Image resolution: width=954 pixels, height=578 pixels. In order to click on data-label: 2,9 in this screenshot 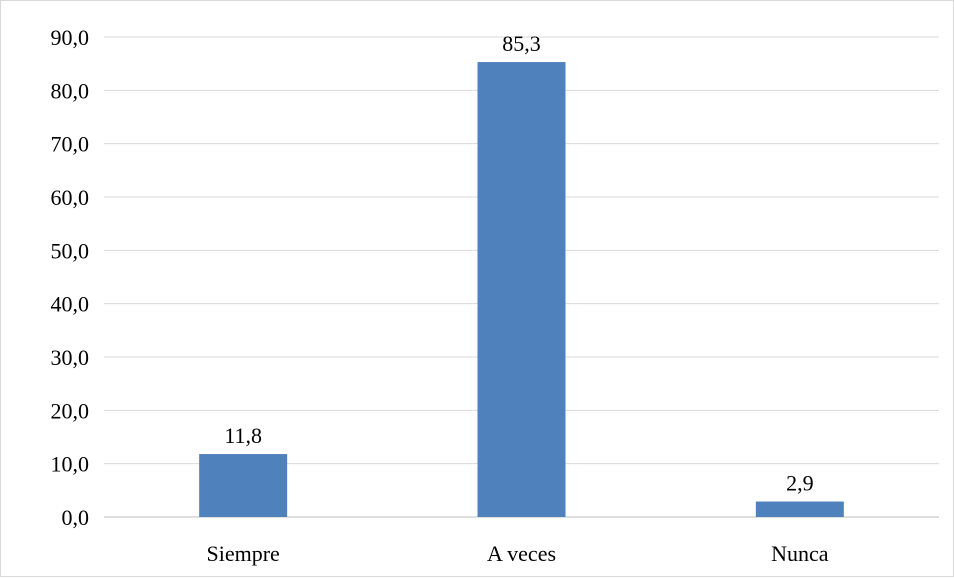, I will do `click(800, 483)`.